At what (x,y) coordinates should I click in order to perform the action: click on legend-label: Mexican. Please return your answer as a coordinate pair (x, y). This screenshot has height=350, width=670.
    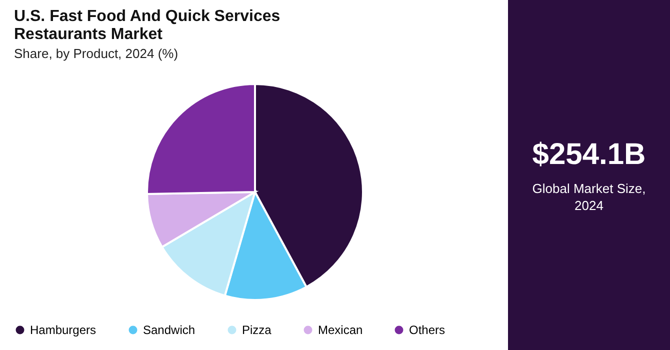
    Looking at the image, I should click on (340, 330).